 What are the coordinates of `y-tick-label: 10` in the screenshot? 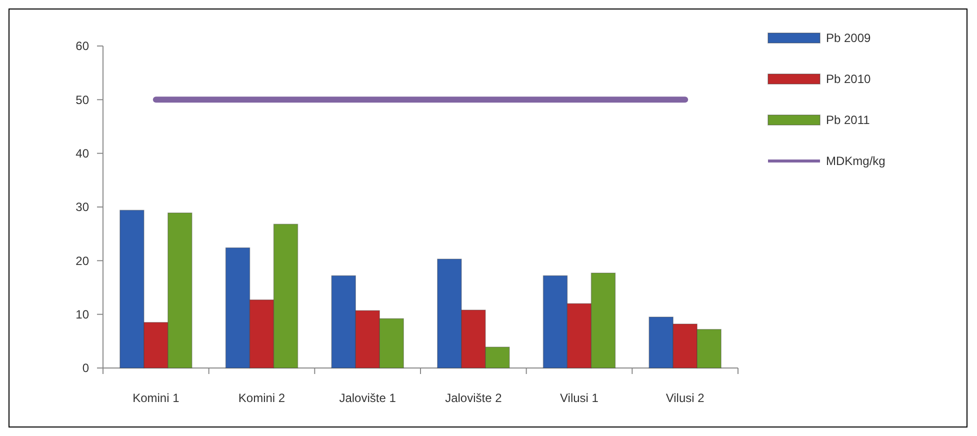 It's located at (83, 315).